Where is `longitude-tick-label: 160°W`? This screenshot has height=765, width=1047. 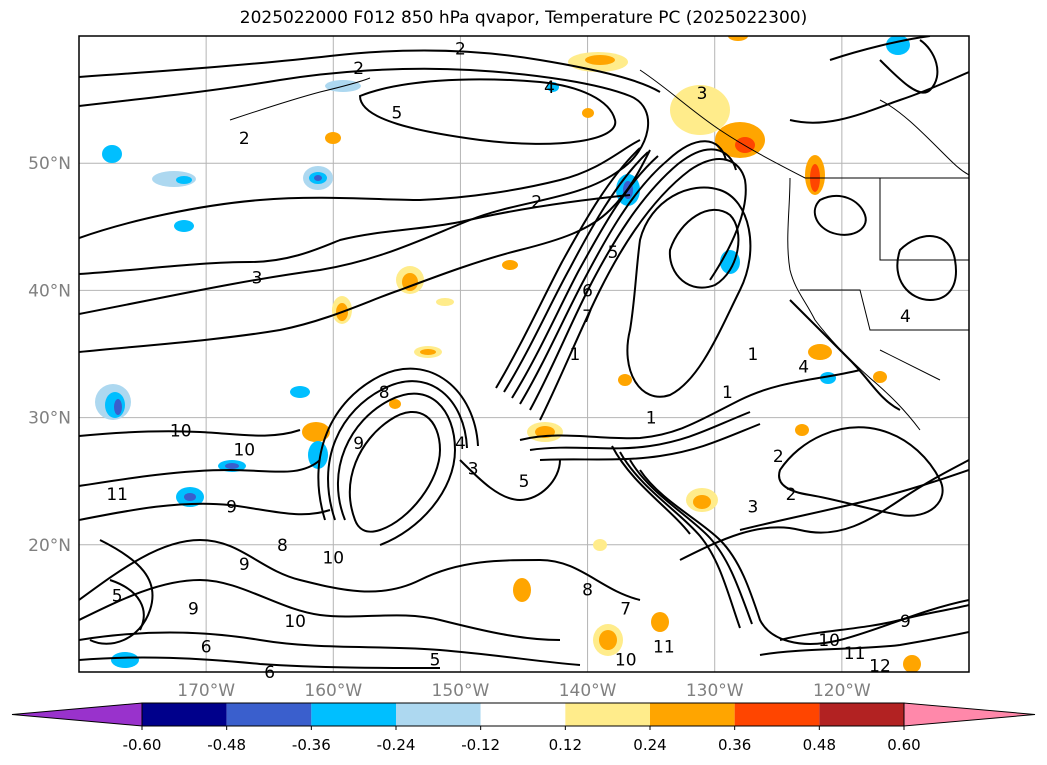
longitude-tick-label: 160°W is located at coordinates (333, 691).